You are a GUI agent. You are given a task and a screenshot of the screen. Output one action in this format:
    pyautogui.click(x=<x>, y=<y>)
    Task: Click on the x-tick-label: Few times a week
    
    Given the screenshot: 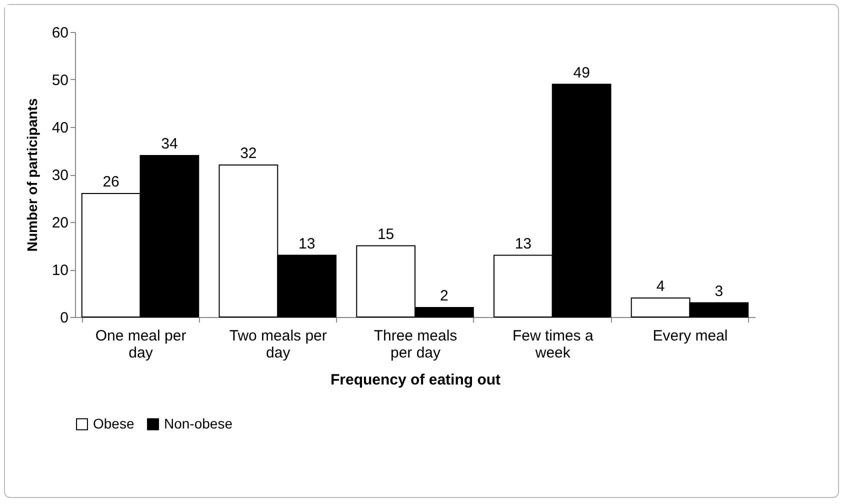 What is the action you would take?
    pyautogui.click(x=553, y=345)
    